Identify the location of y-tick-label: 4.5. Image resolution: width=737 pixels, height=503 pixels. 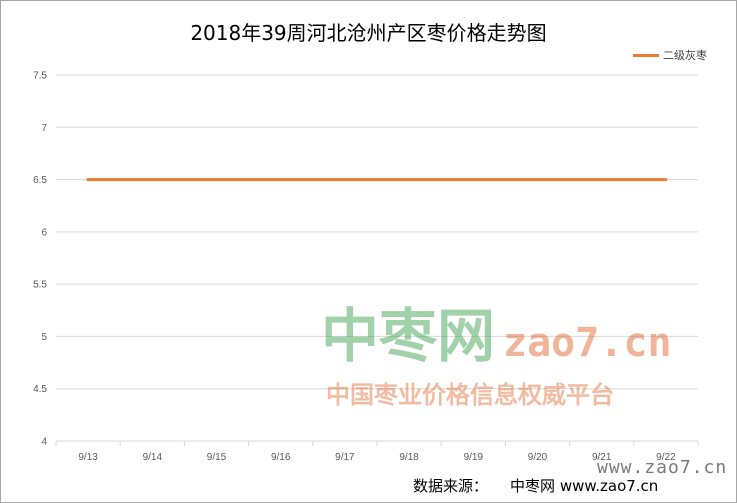
(40, 389).